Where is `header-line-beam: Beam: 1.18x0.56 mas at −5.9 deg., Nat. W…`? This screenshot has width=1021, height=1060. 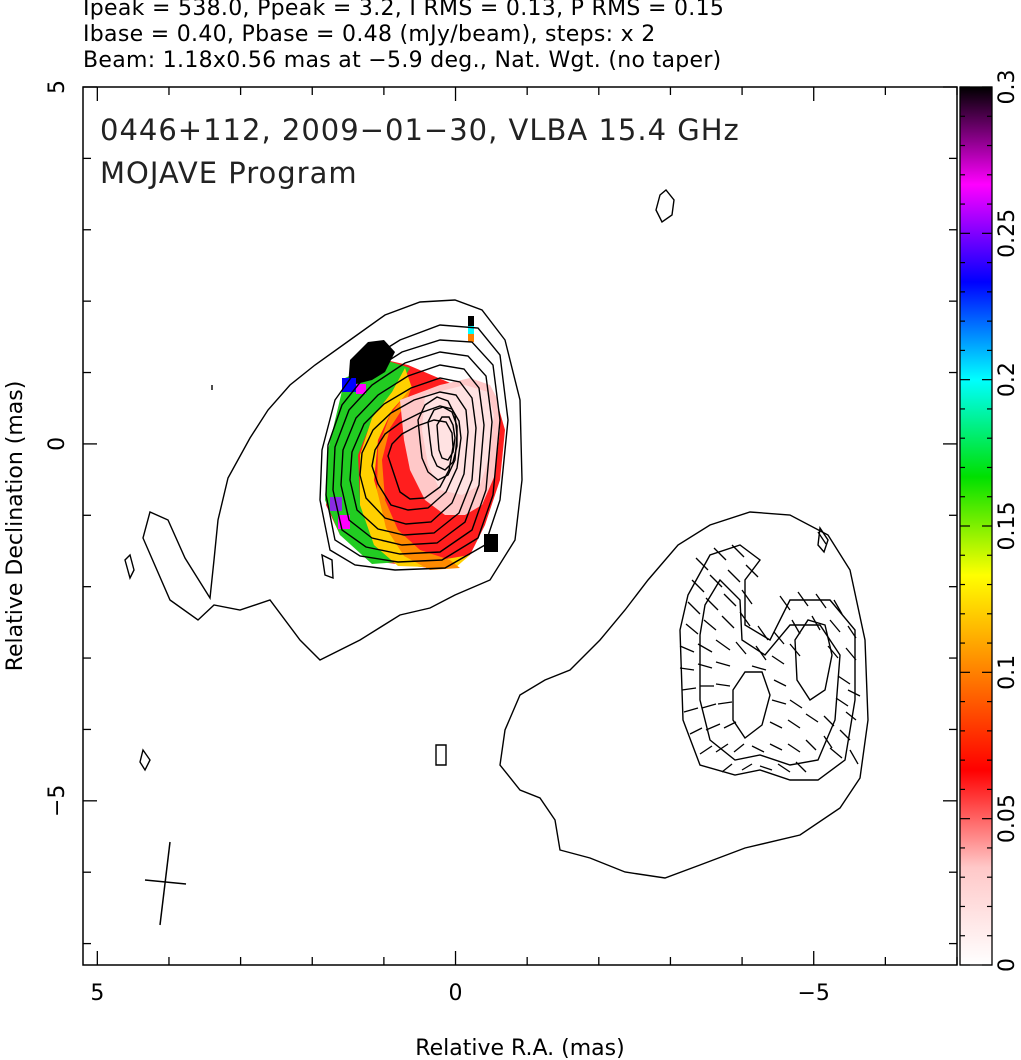
header-line-beam: Beam: 1.18x0.56 mas at −5.9 deg., Nat. W… is located at coordinates (402, 60).